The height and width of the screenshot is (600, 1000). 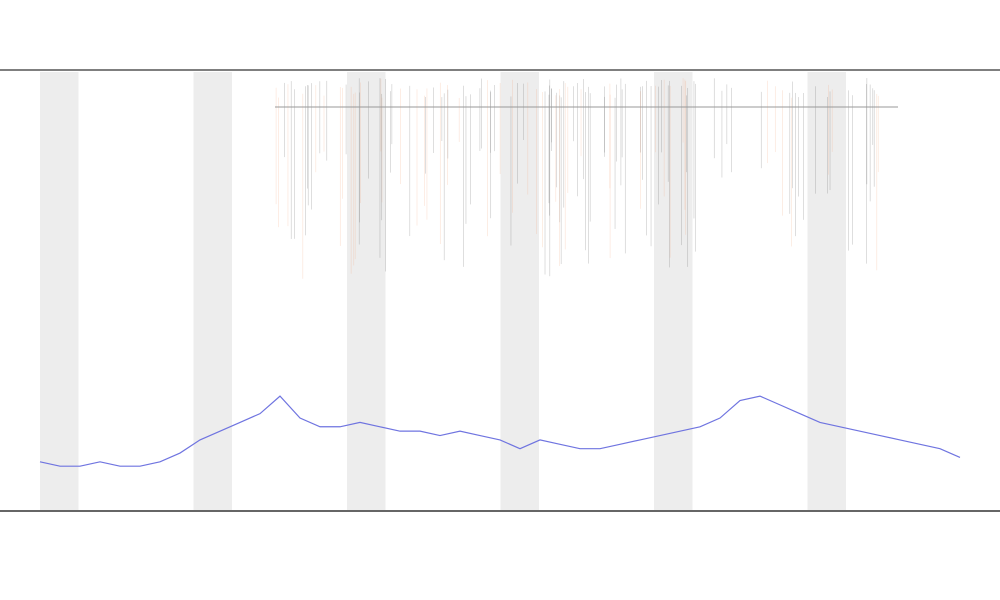 I want to click on data-line, so click(x=500, y=431).